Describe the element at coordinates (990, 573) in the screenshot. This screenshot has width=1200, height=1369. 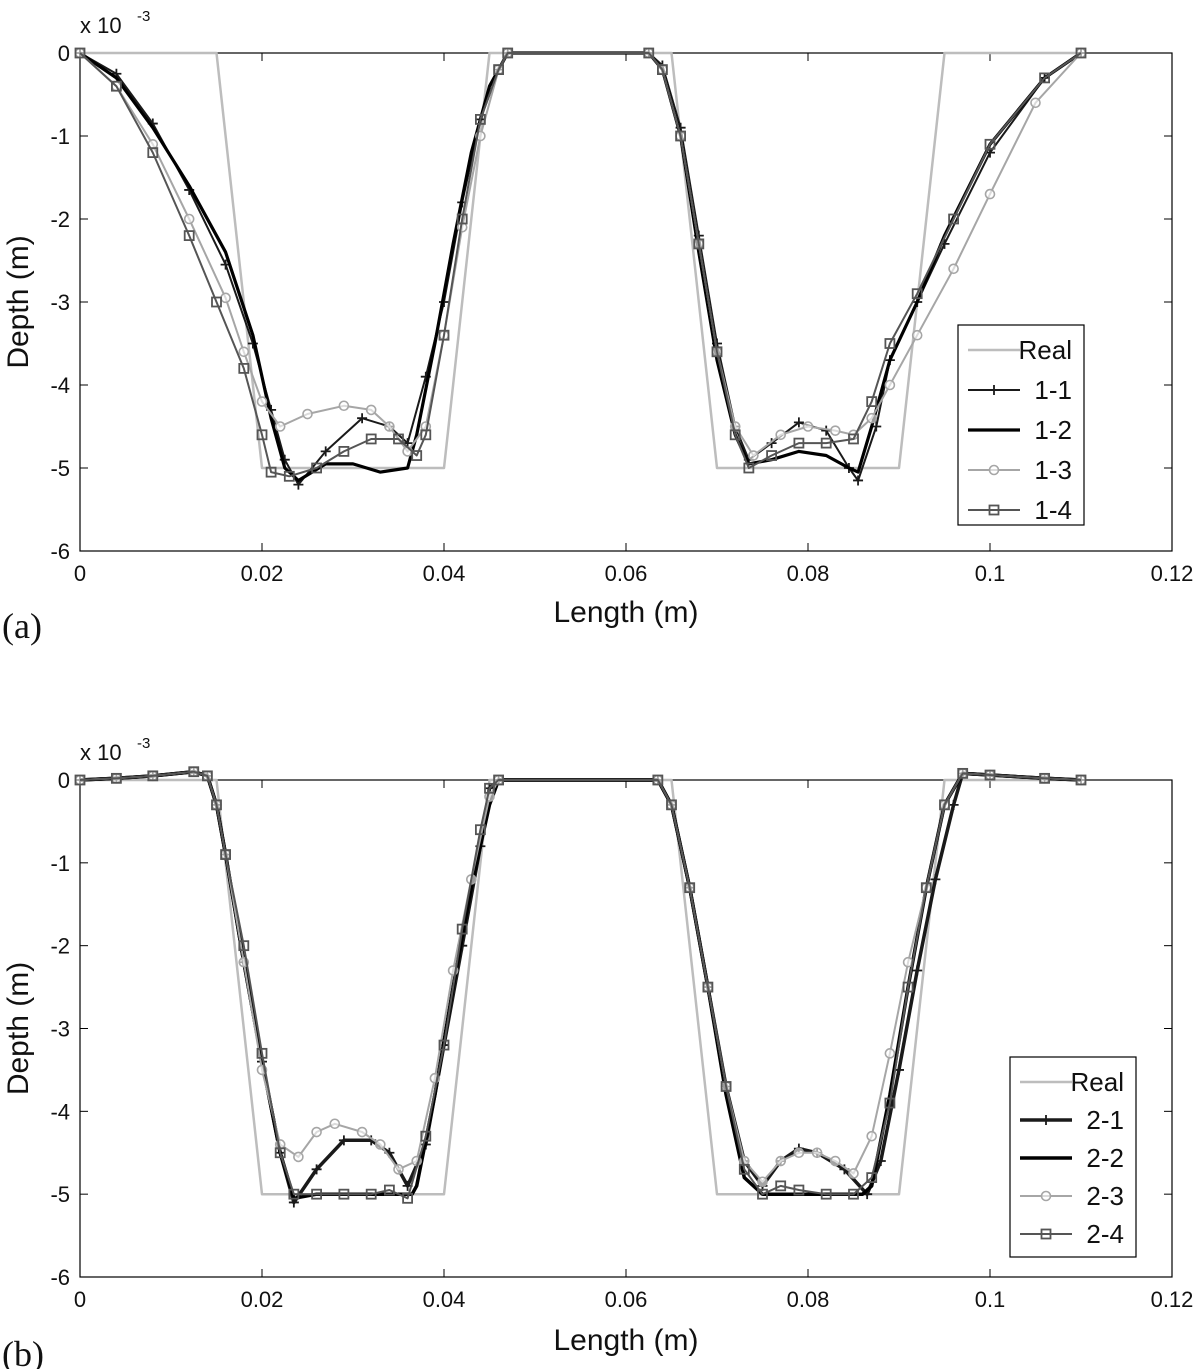
I see `x-tick-label: 0.1` at that location.